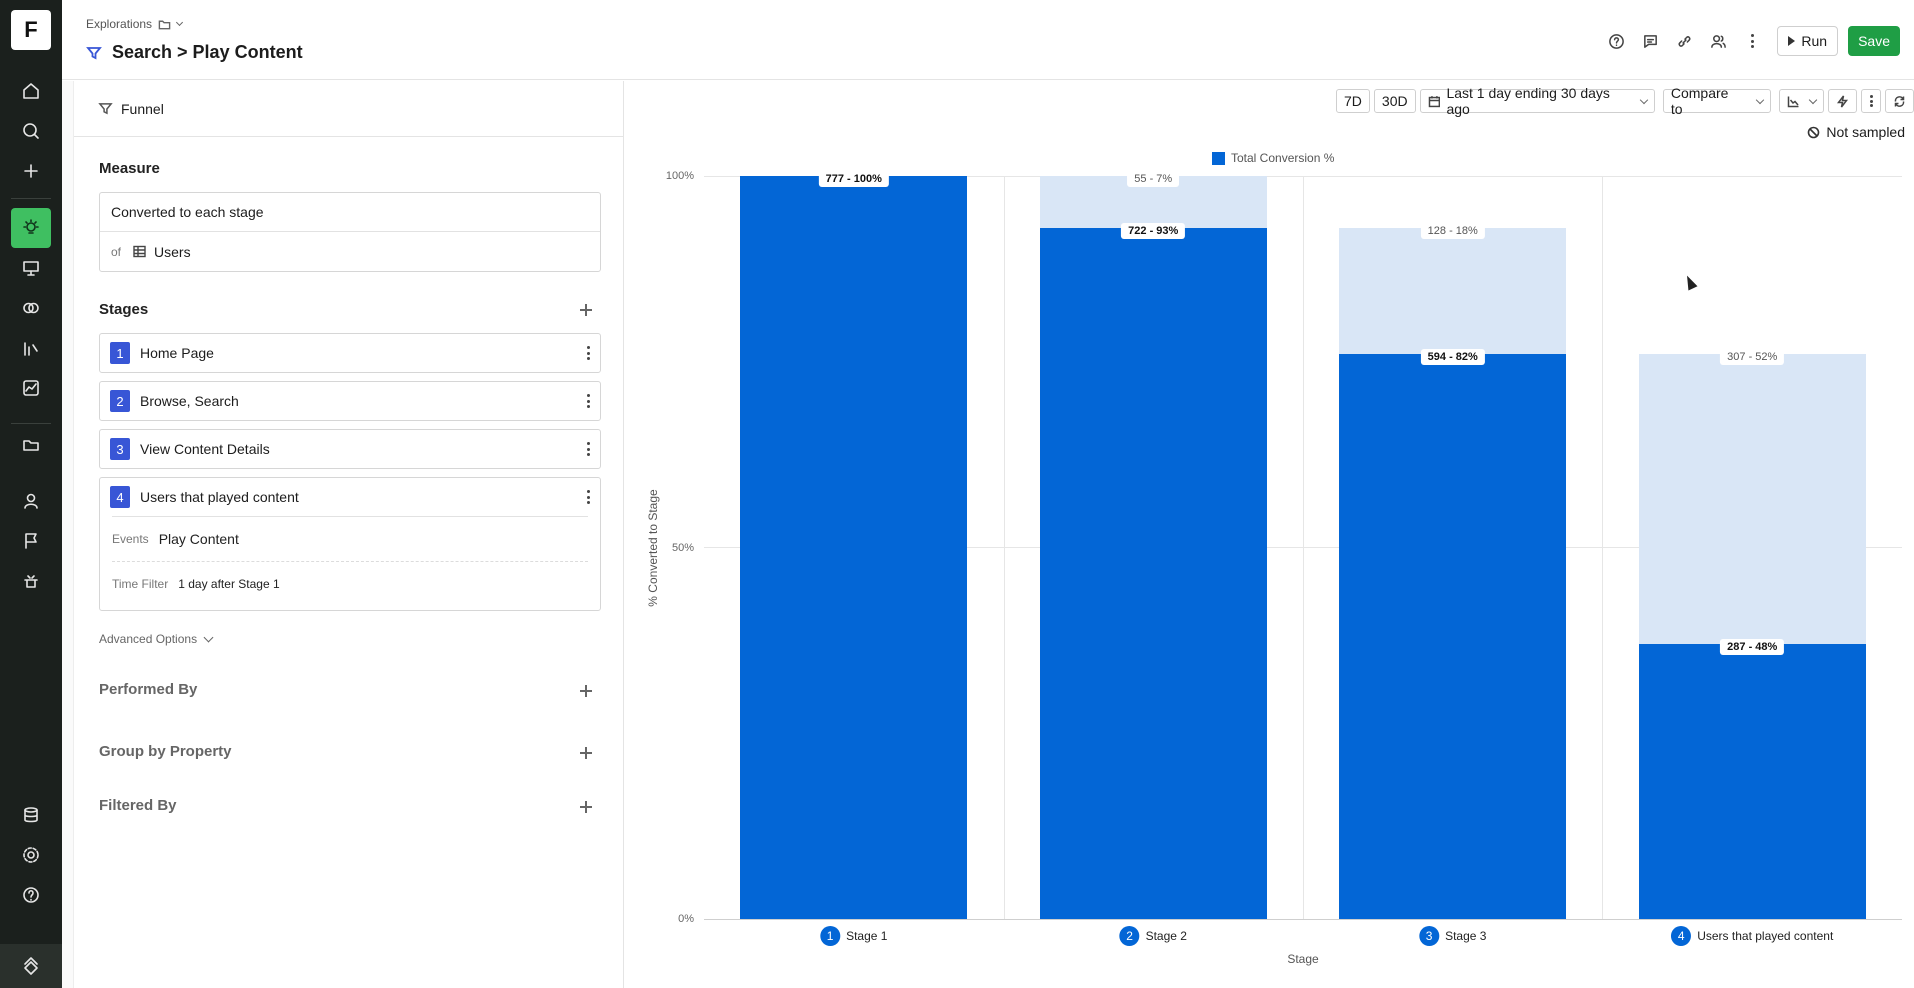 The height and width of the screenshot is (988, 1914). What do you see at coordinates (31, 388) in the screenshot?
I see `chart-icon` at bounding box center [31, 388].